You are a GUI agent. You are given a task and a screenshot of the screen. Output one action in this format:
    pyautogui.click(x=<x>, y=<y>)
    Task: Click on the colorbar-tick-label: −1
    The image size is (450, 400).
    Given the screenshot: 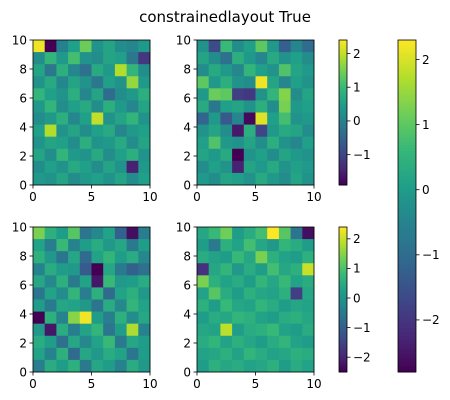 What is the action you would take?
    pyautogui.click(x=362, y=155)
    